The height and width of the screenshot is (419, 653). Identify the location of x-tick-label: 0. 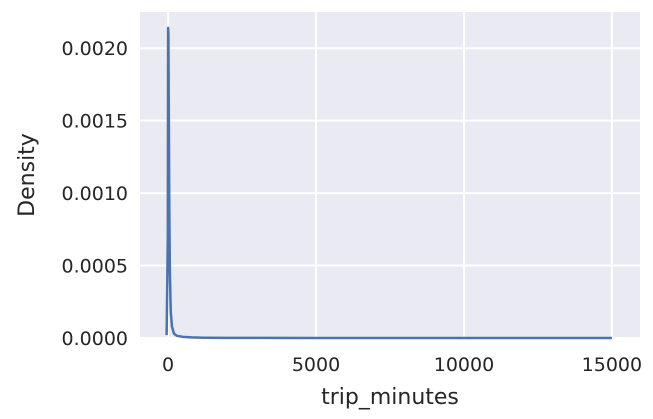
(168, 365).